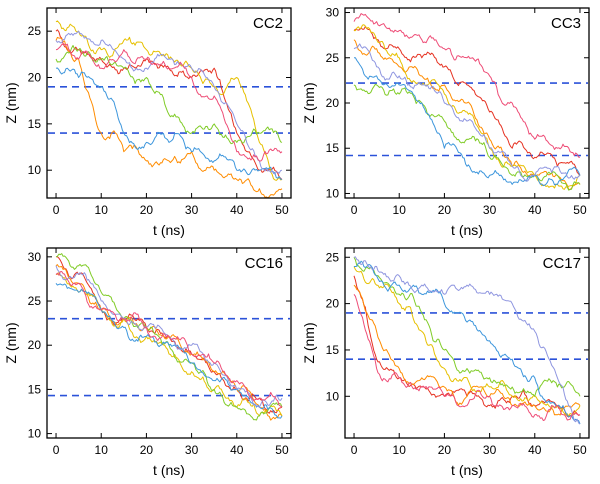  What do you see at coordinates (566, 23) in the screenshot?
I see `panel-title: CC3` at bounding box center [566, 23].